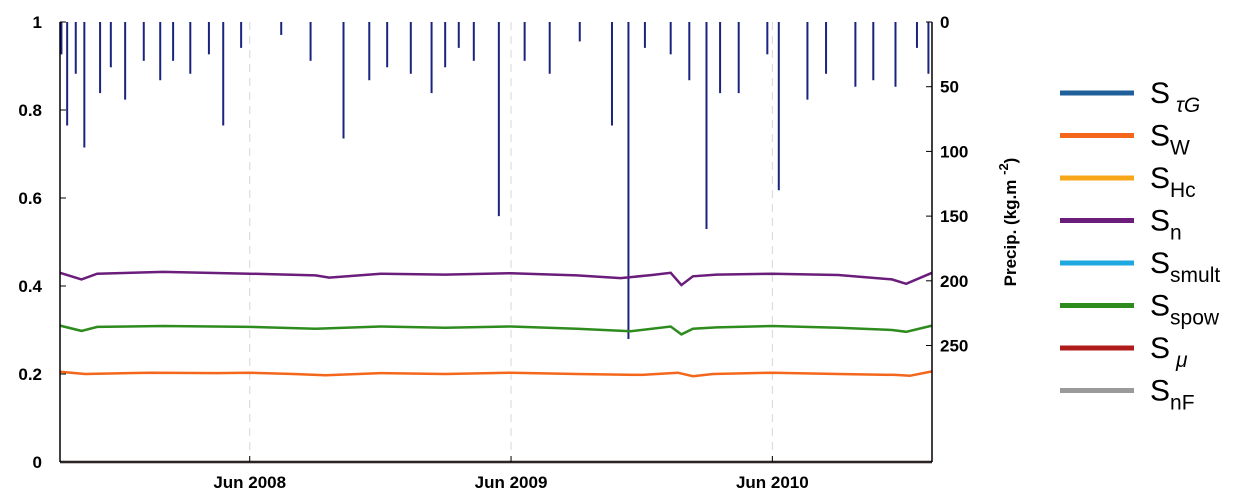 Image resolution: width=1250 pixels, height=497 pixels. Describe the element at coordinates (1170, 140) in the screenshot. I see `legend-label: SW` at that location.